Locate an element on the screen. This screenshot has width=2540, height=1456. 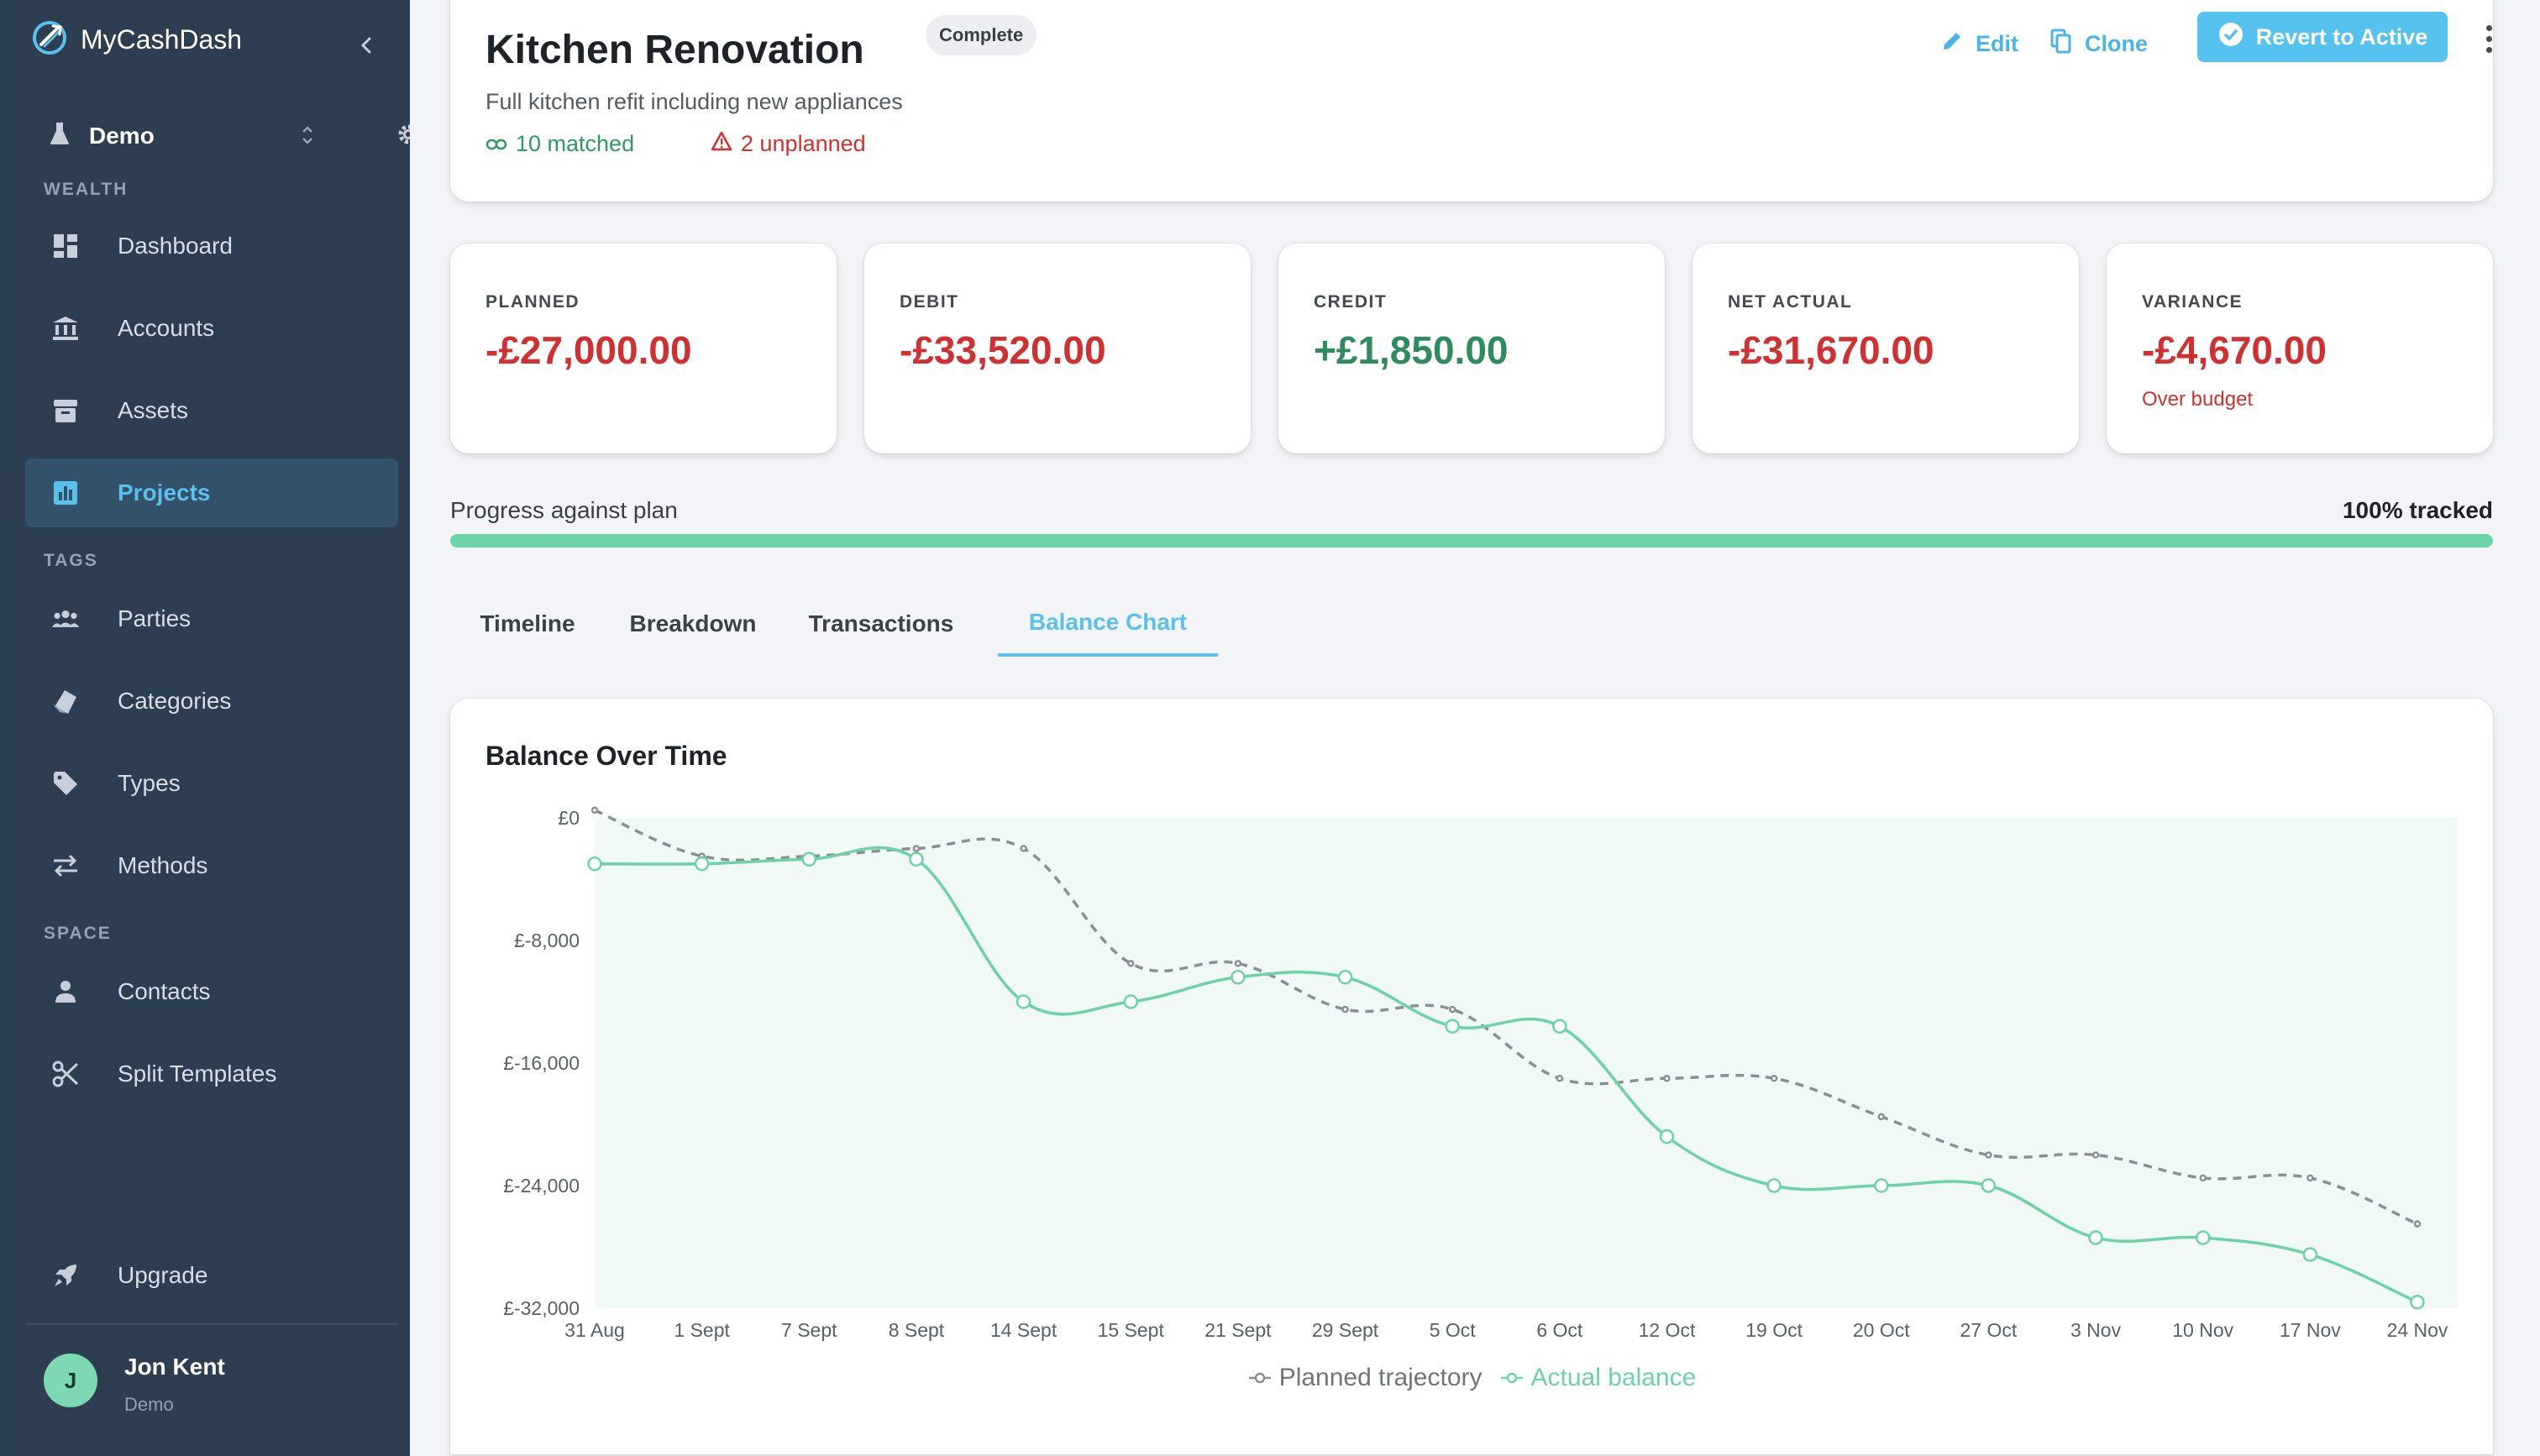
stat-value: -£33,520.00 is located at coordinates (1003, 350).